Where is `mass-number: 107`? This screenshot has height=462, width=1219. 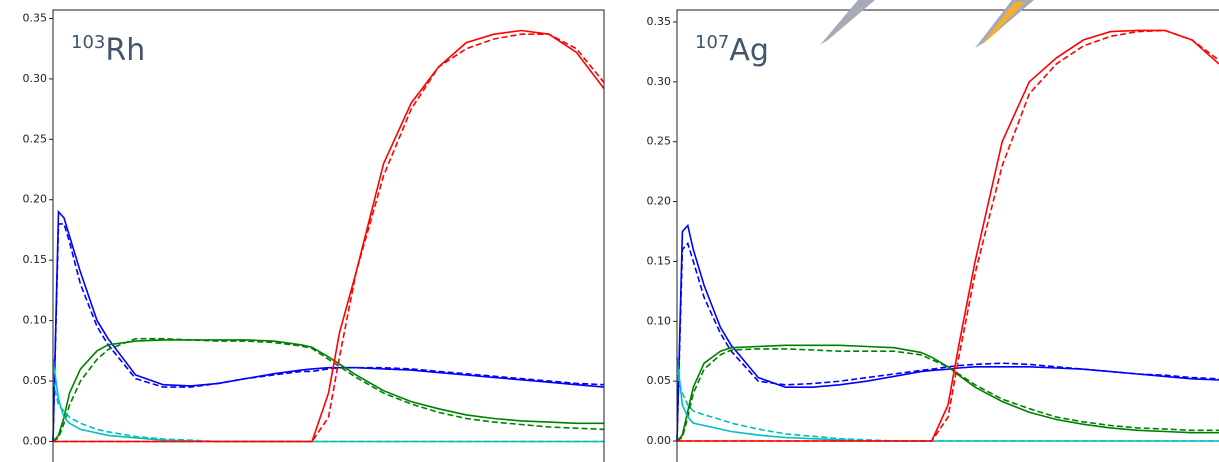 mass-number: 107 is located at coordinates (712, 42).